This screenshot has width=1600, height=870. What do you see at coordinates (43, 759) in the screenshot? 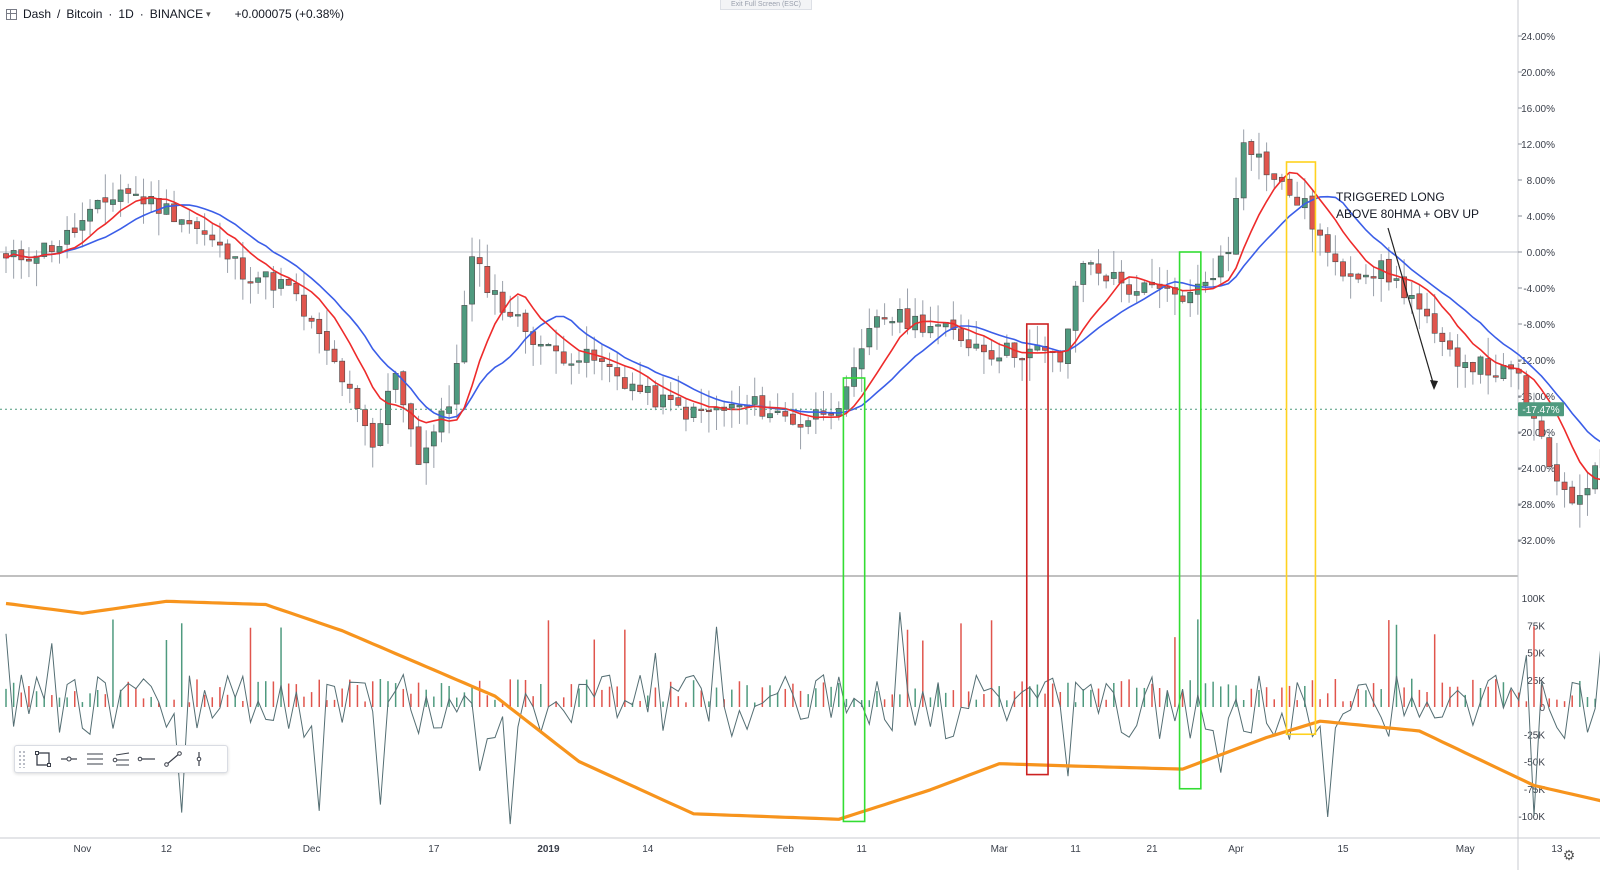
I see `rectangle-tool-icon` at bounding box center [43, 759].